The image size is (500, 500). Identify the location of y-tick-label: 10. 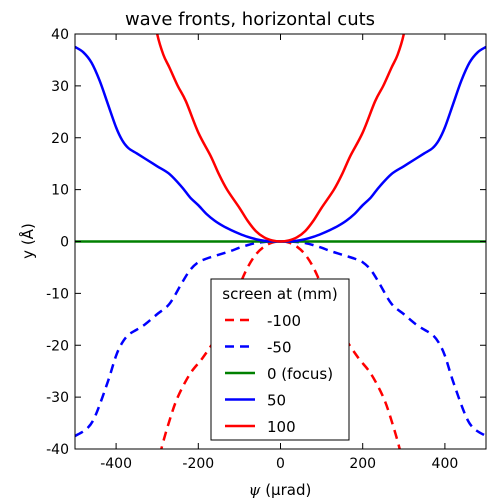
(60, 191).